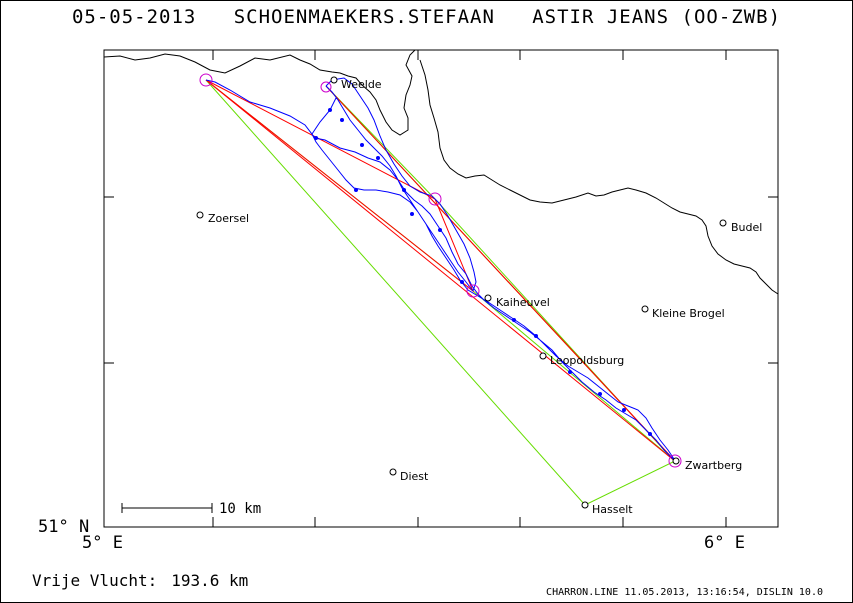 Image resolution: width=853 pixels, height=603 pixels. I want to click on place-label: Kleine Brogel, so click(688, 313).